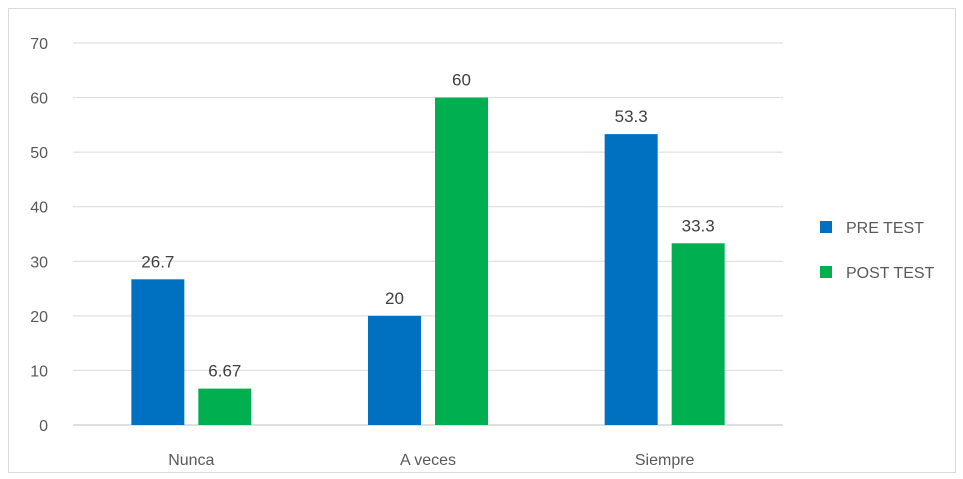  I want to click on y-tick-label: 50, so click(39, 153).